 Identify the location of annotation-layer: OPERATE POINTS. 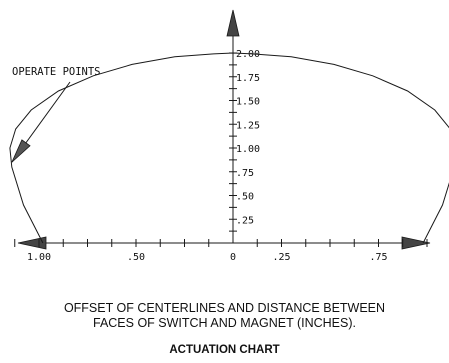
(56, 114).